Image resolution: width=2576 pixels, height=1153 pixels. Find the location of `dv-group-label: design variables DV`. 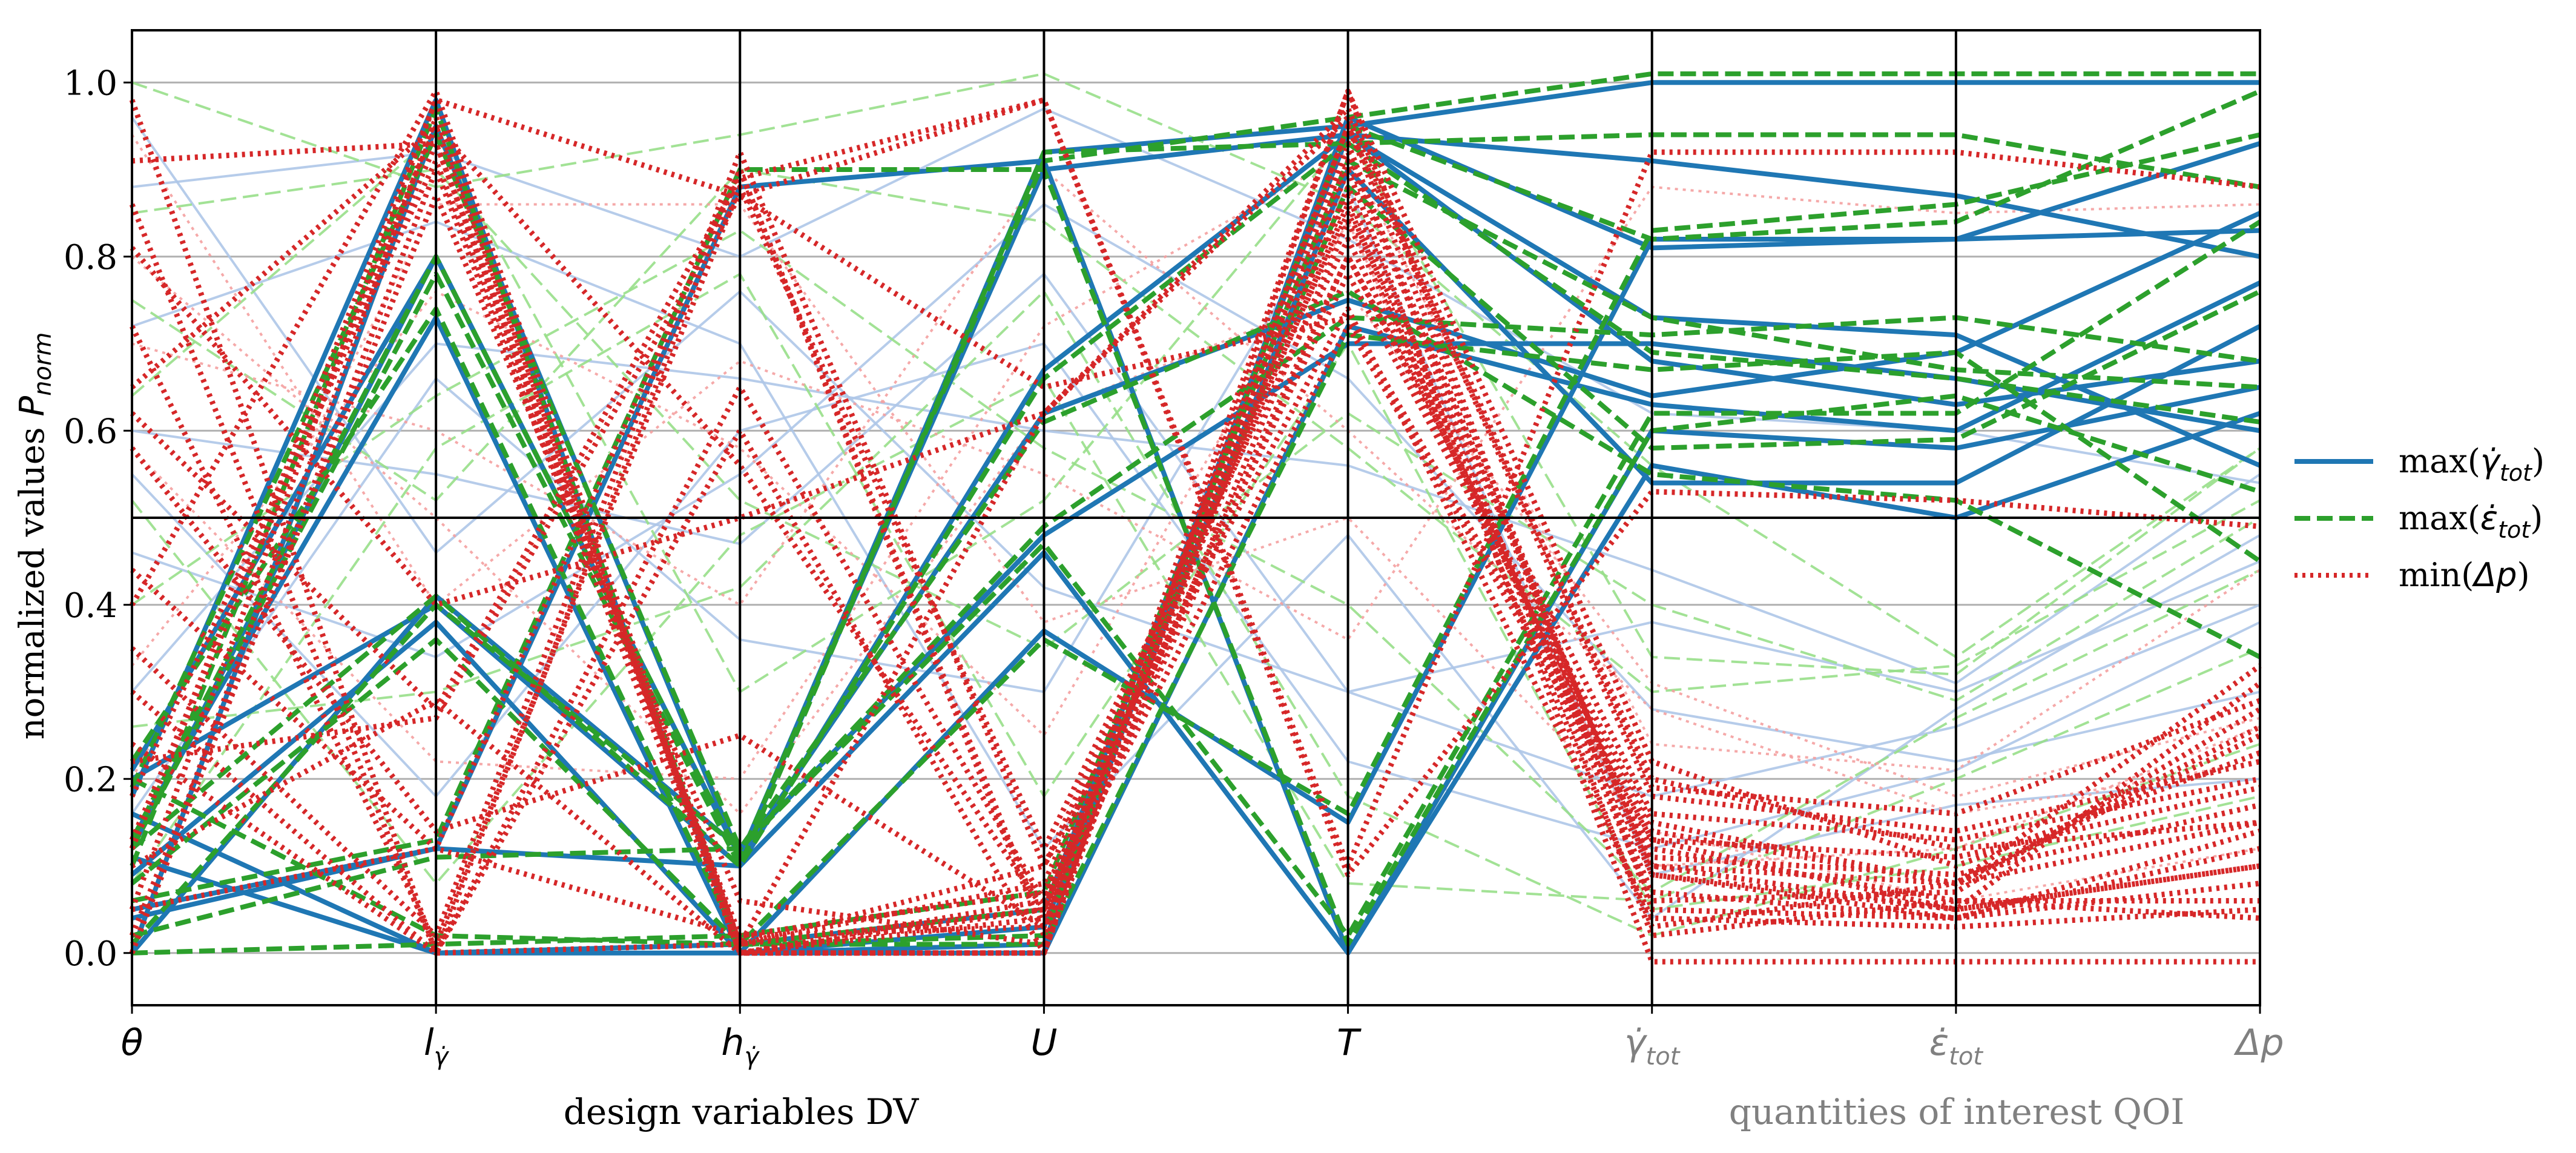

dv-group-label: design variables DV is located at coordinates (742, 1111).